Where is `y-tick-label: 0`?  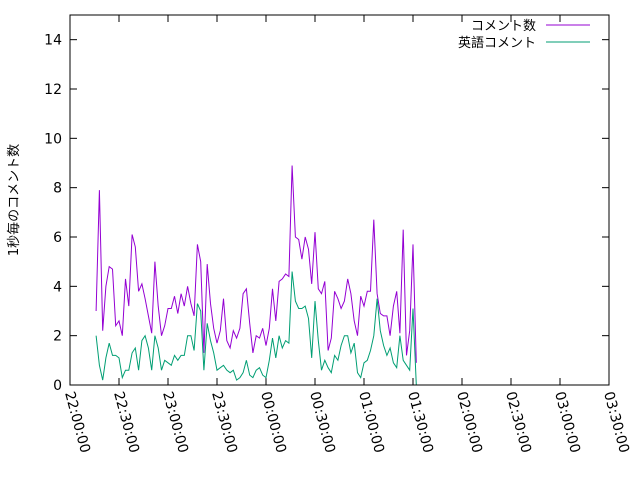 y-tick-label: 0 is located at coordinates (57, 386).